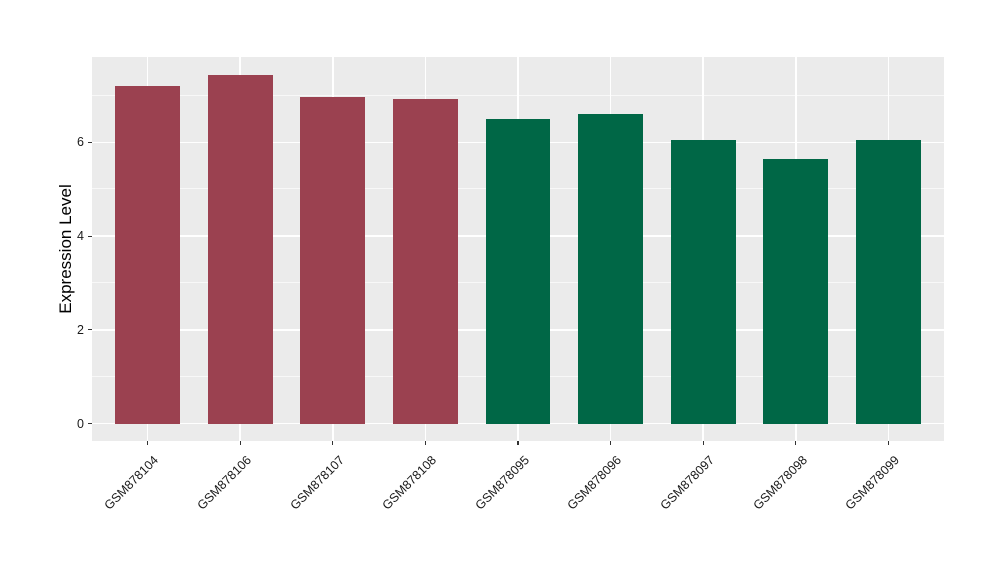  I want to click on x-tick-mark-GSM878108, so click(425, 443).